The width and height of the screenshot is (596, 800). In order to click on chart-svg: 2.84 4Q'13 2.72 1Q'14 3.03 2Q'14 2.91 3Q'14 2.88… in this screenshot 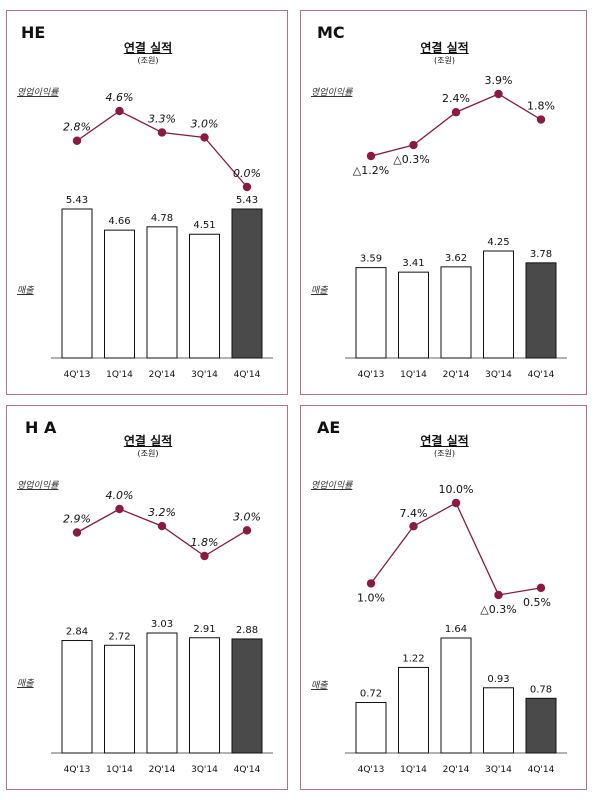, I will do `click(162, 632)`.